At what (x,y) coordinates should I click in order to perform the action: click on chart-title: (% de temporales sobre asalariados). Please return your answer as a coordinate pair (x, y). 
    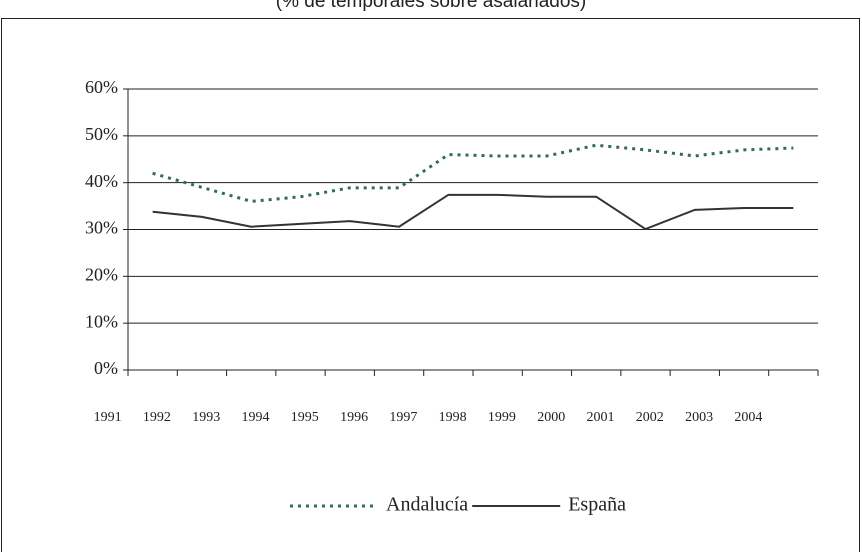
    Looking at the image, I should click on (431, 6).